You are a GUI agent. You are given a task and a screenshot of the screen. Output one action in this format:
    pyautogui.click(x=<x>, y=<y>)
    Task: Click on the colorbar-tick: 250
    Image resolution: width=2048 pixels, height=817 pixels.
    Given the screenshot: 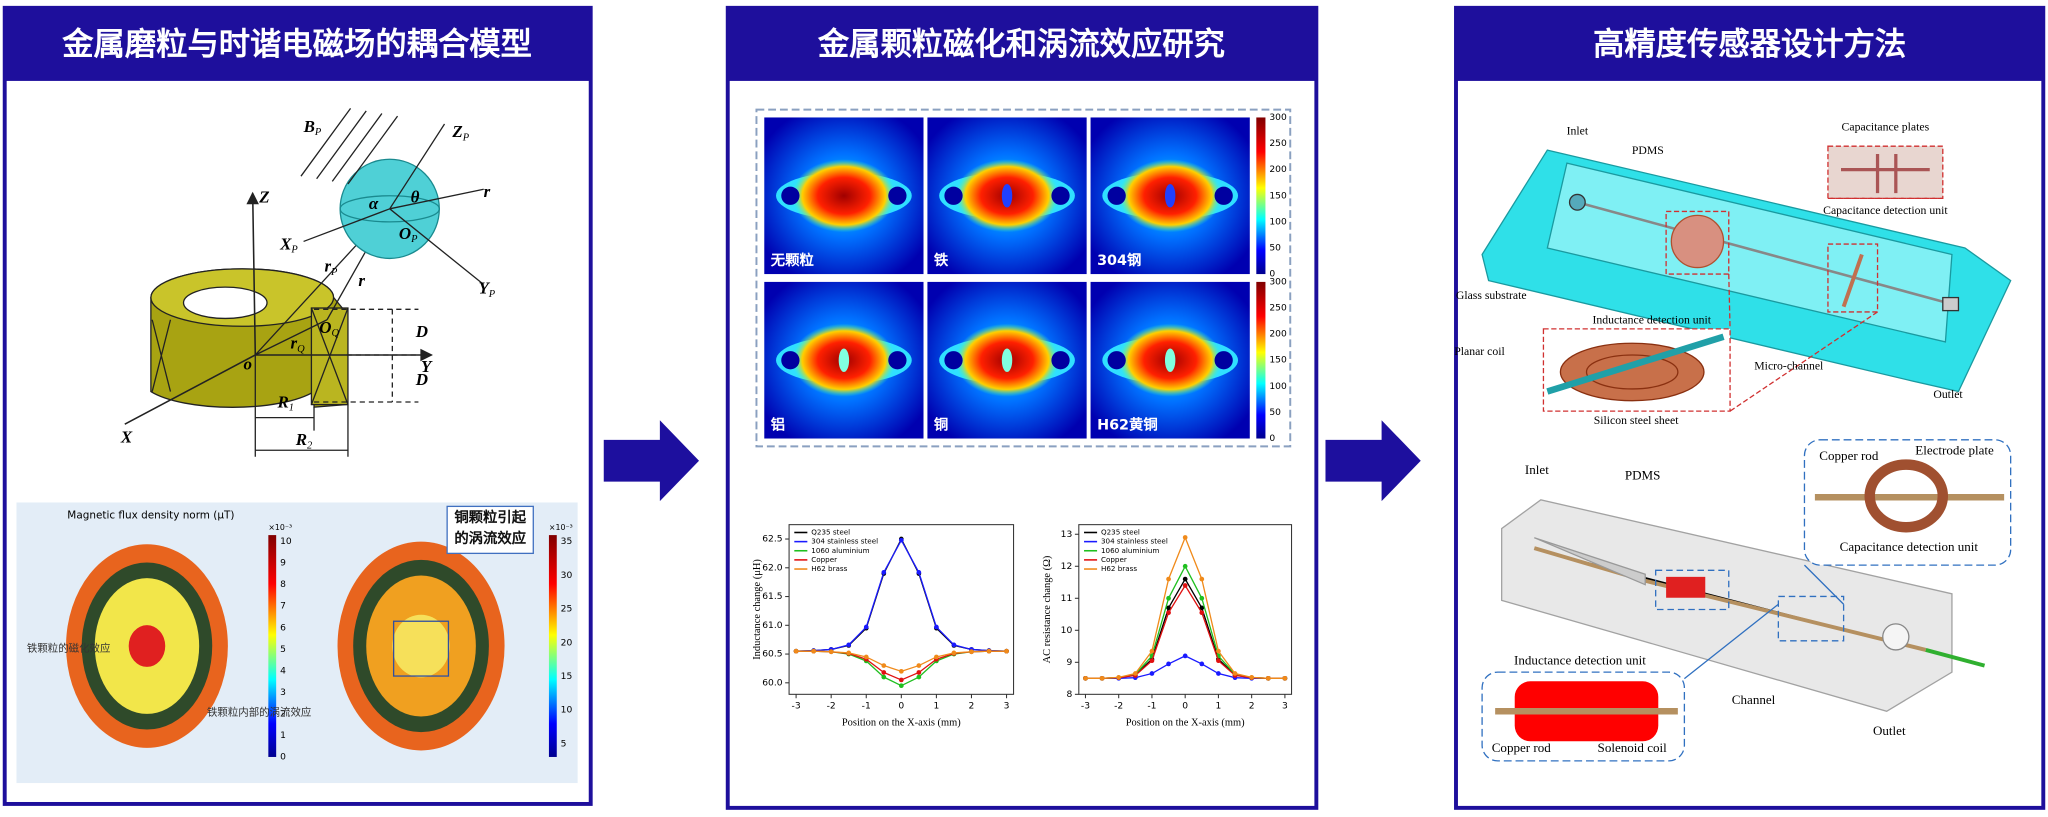 What is the action you would take?
    pyautogui.click(x=1278, y=309)
    